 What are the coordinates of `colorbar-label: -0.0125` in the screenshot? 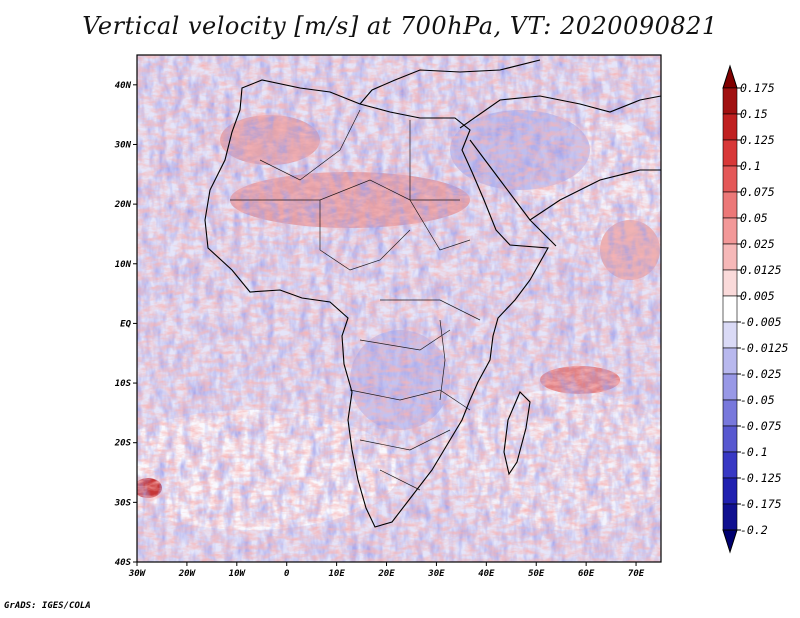 It's located at (764, 348).